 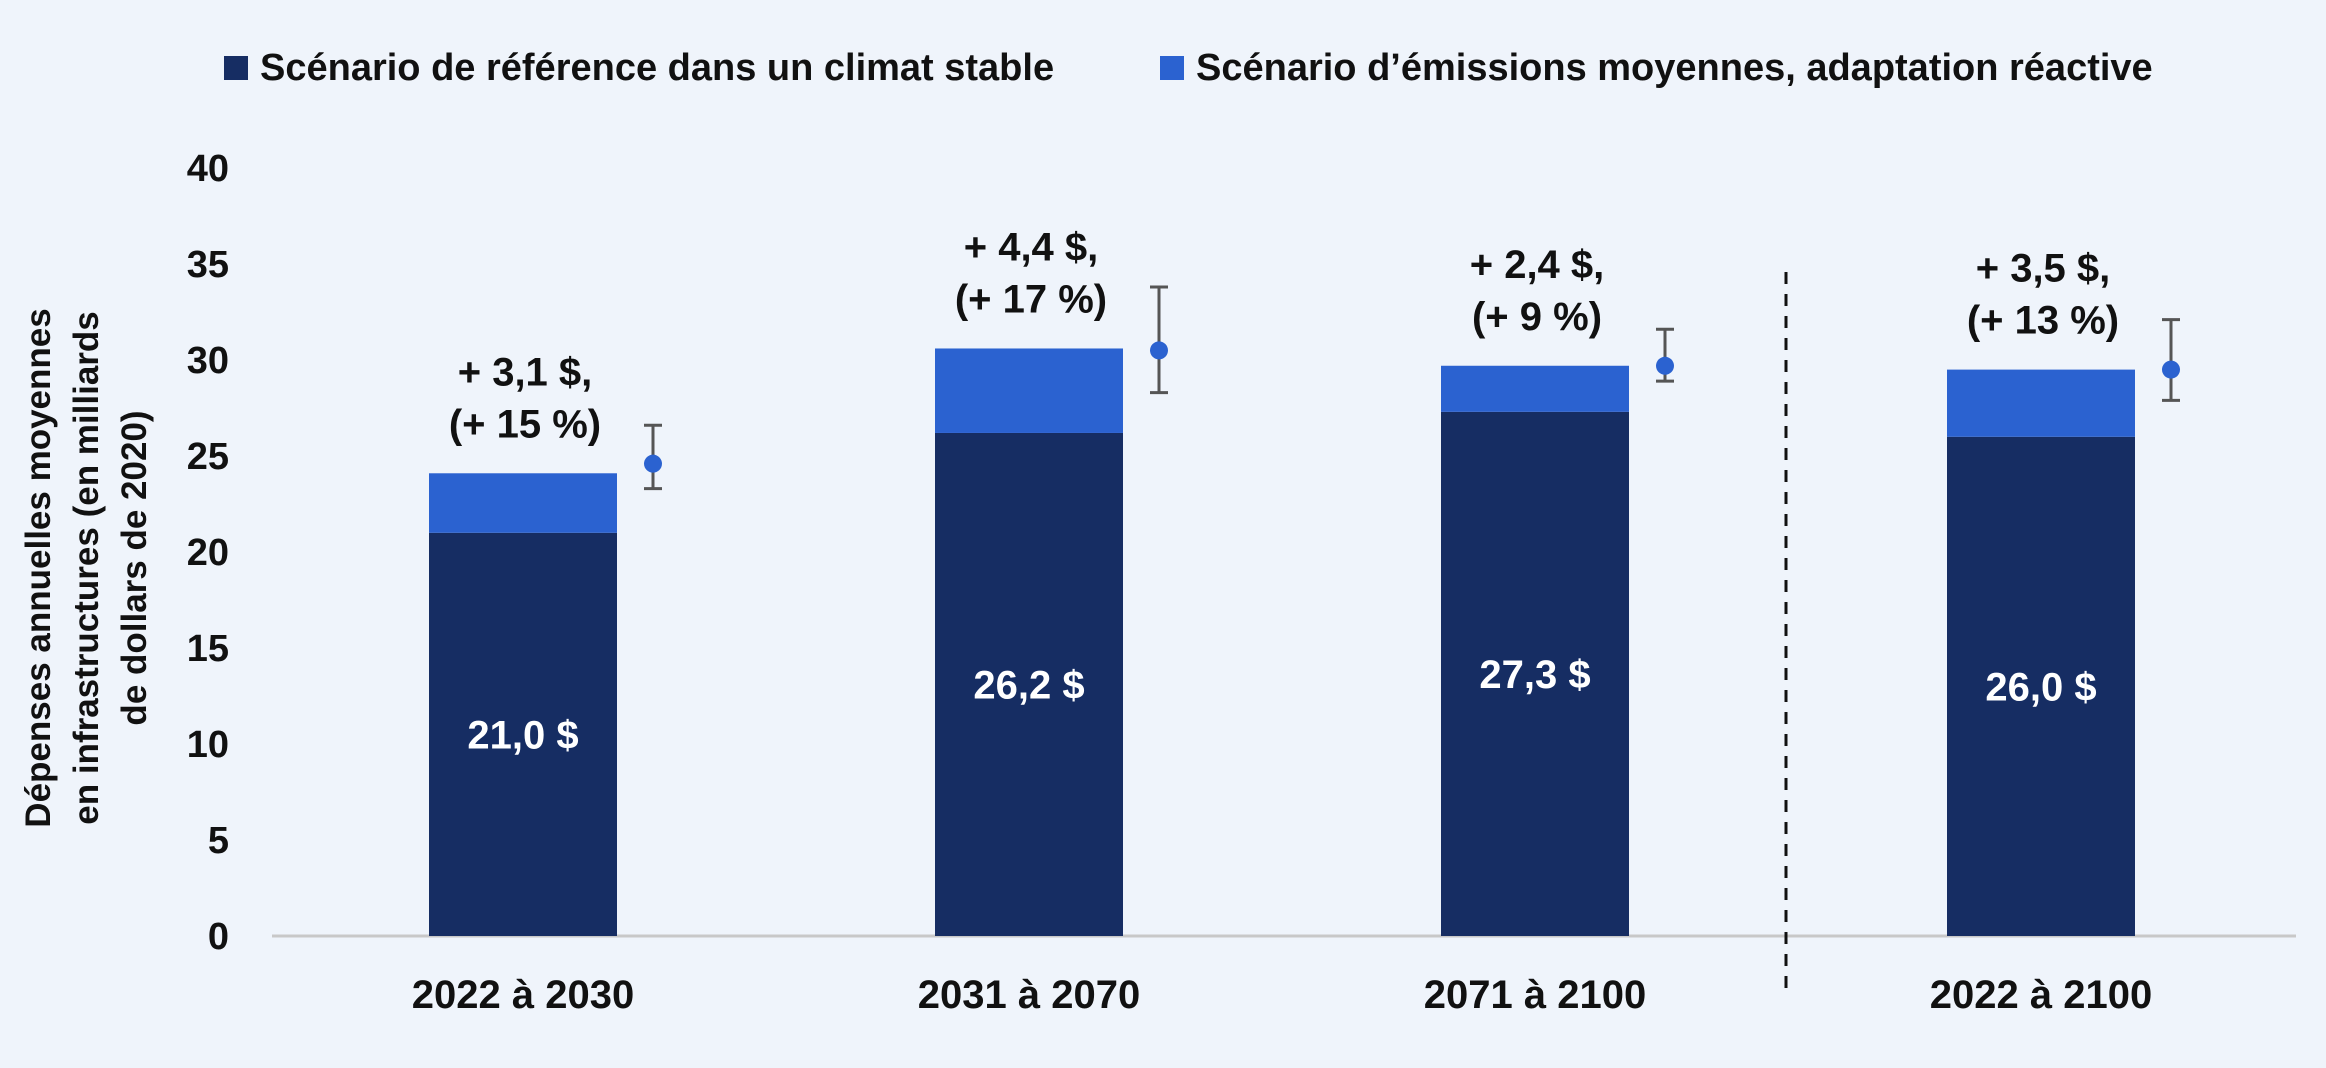 I want to click on x-tick-label-3: 2071 à 2100, so click(x=1535, y=995).